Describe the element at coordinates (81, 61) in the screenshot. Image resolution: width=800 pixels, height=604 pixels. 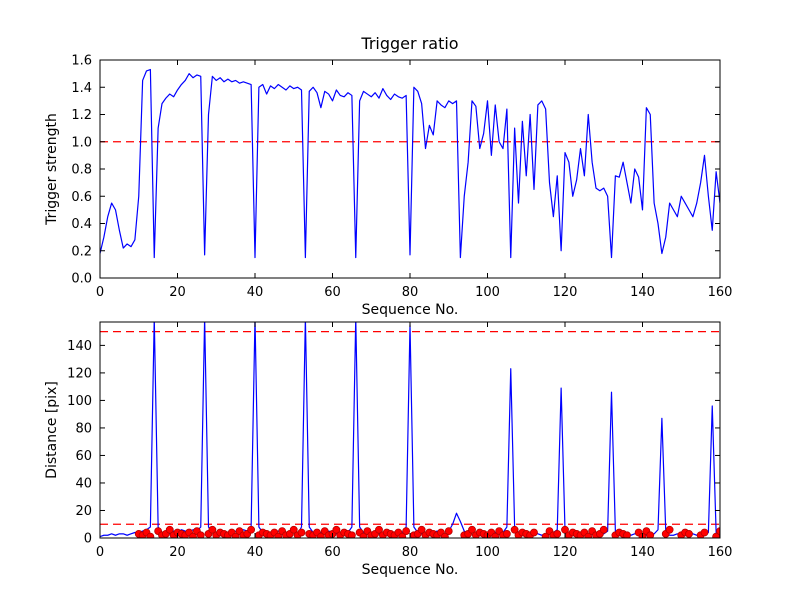
I see `trigger-ratio-y-tick-label: 1.6` at that location.